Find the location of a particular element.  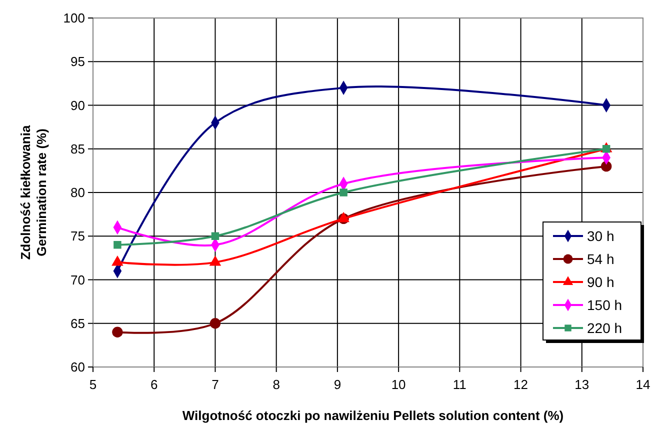

legend-label: 150 h is located at coordinates (604, 304).